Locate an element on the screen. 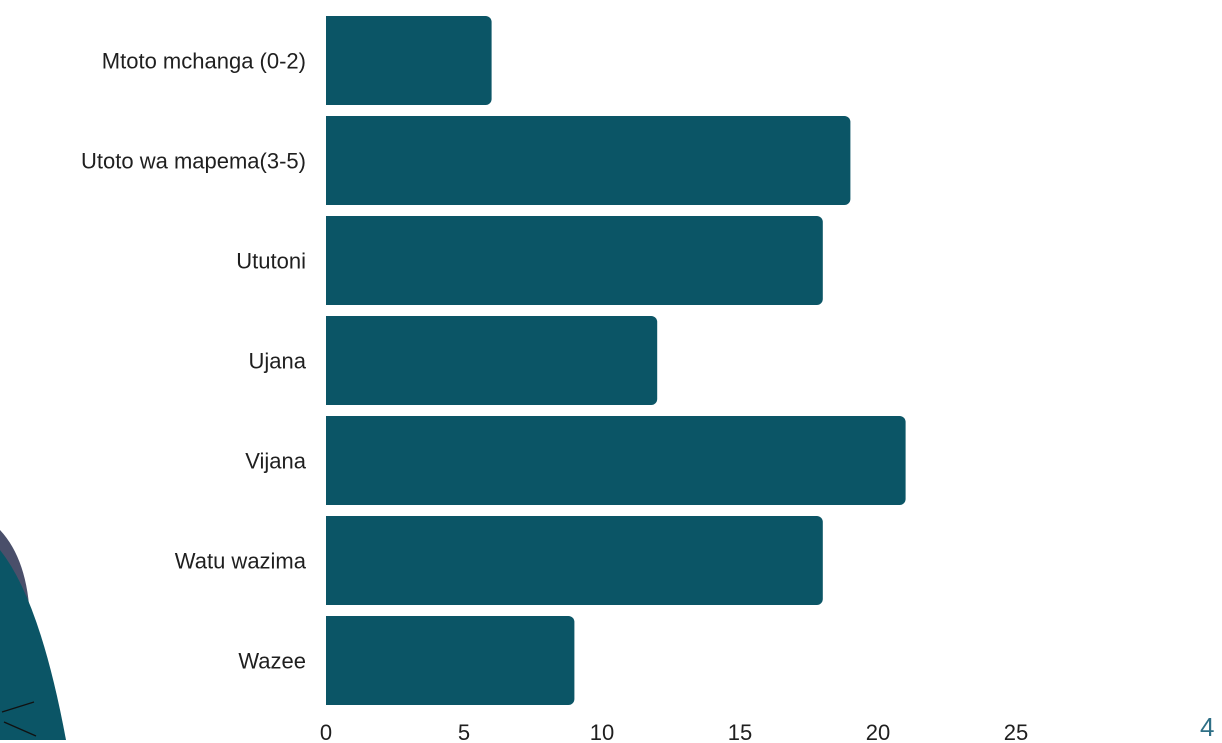  x-tick-label-25: 25 is located at coordinates (1016, 730).